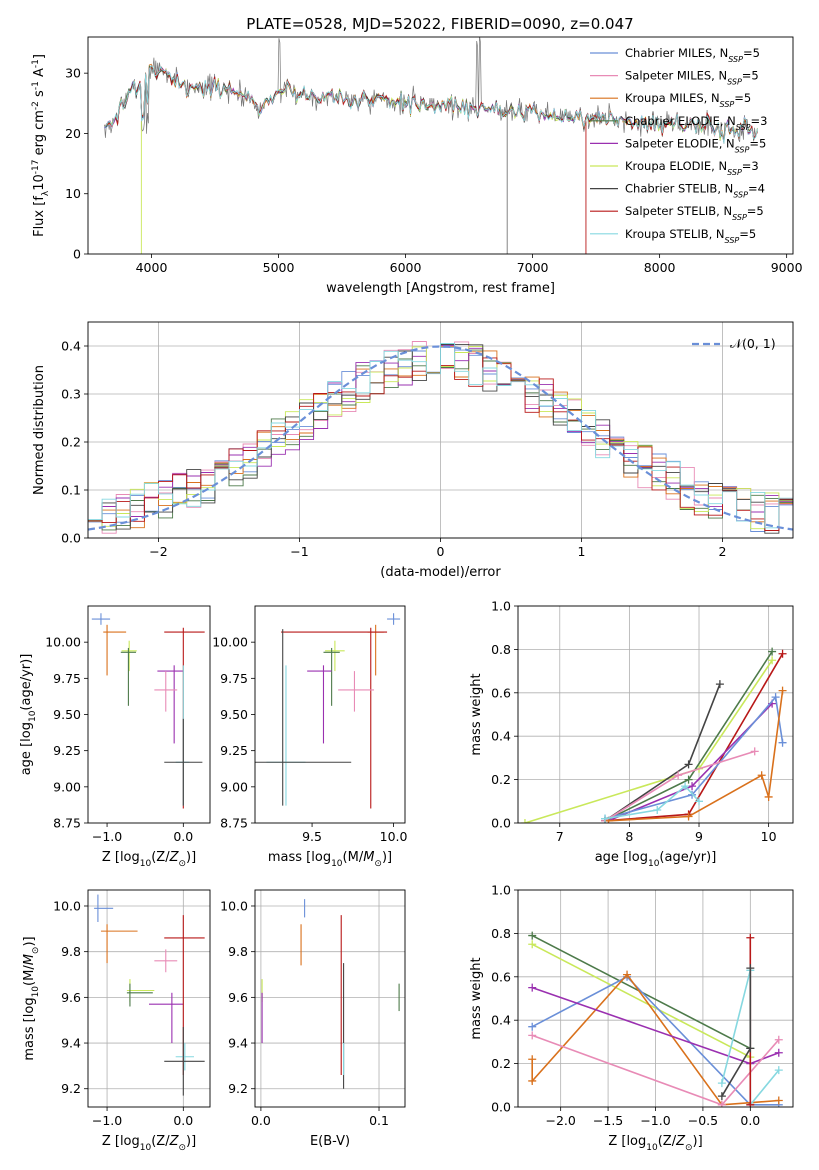  Describe the element at coordinates (328, 711) in the screenshot. I see `plot-area-age_vs_mass` at that location.